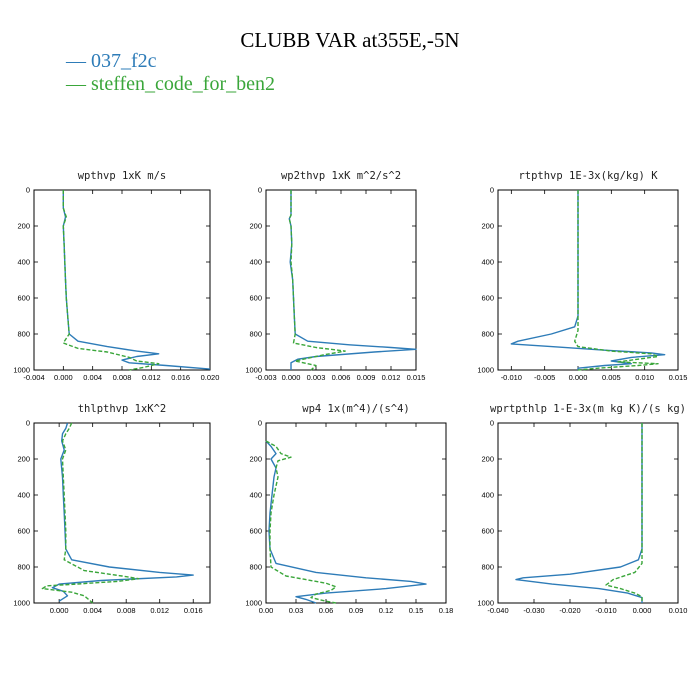 The width and height of the screenshot is (700, 700). Describe the element at coordinates (386, 610) in the screenshot. I see `x-tick-label: 0.12` at that location.